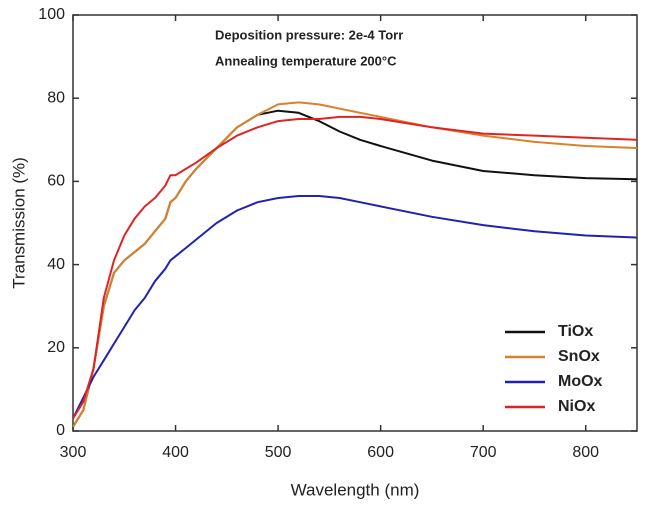 Image resolution: width=650 pixels, height=506 pixels. Describe the element at coordinates (585, 452) in the screenshot. I see `x-tick-label: 800` at that location.